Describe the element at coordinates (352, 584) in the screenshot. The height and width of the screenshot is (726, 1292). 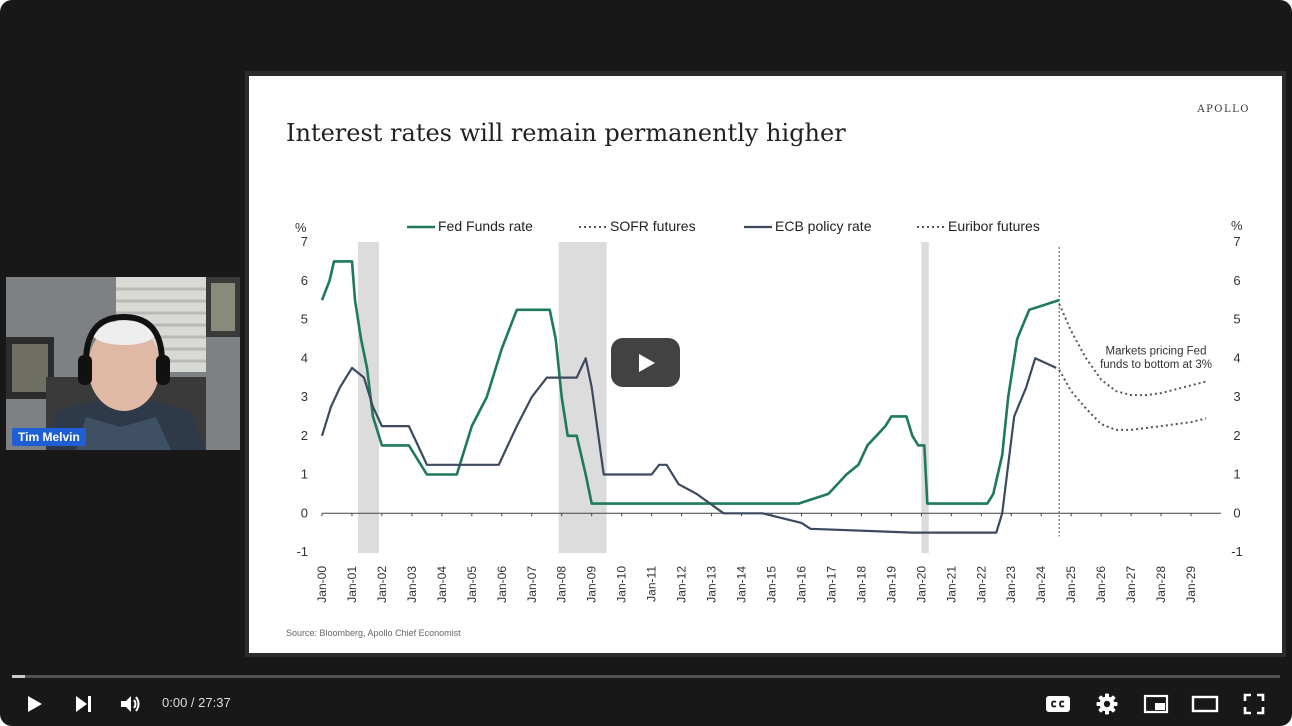
I see `x-tick-label: Jan-01` at that location.